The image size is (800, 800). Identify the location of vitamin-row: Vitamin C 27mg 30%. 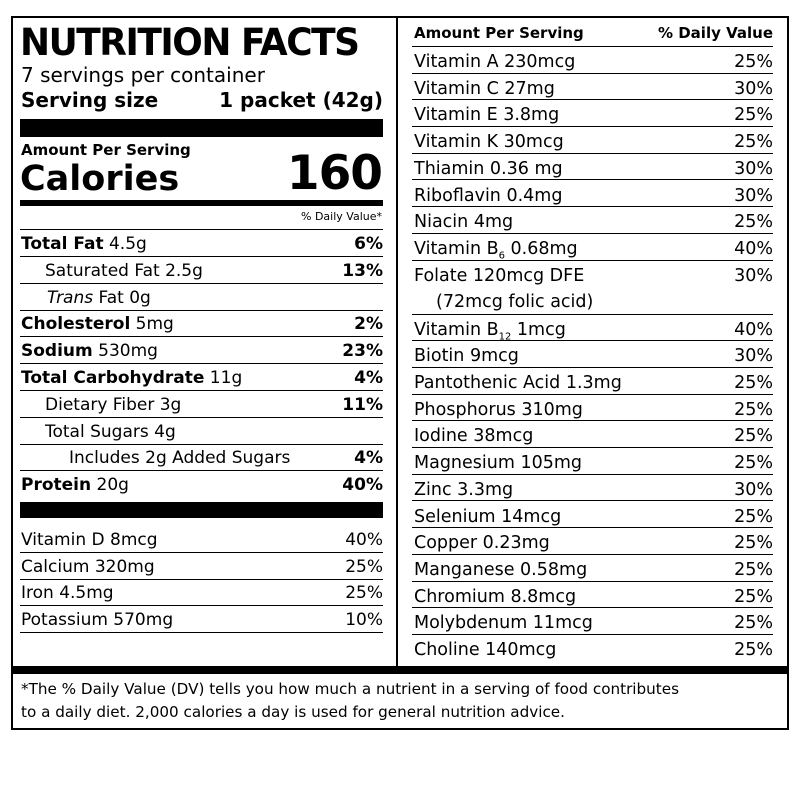
(592, 87).